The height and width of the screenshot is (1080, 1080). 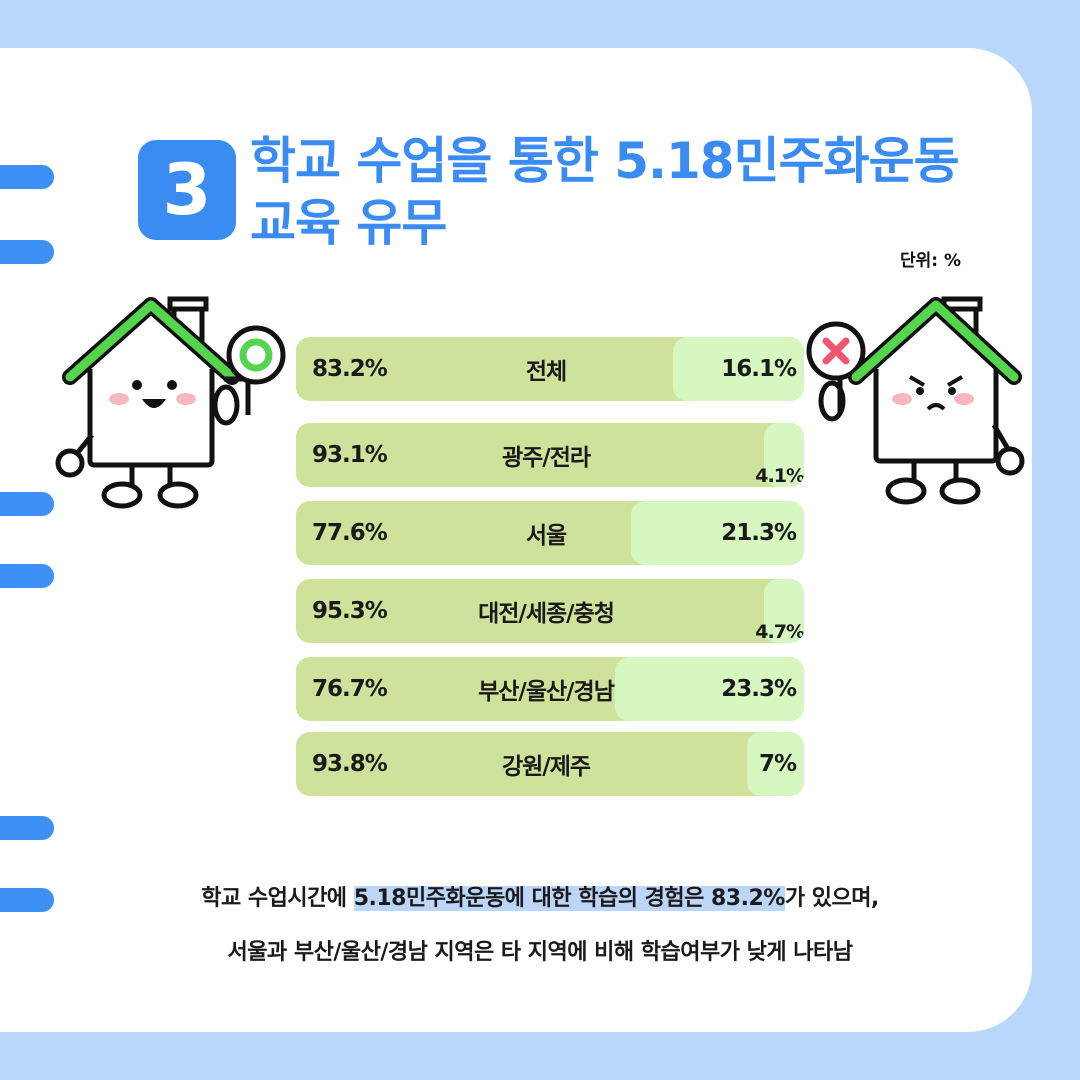 What do you see at coordinates (569, 898) in the screenshot?
I see `summary-highlight: 5.18민주화운동에 대한 학습의 경험은 83.2%` at bounding box center [569, 898].